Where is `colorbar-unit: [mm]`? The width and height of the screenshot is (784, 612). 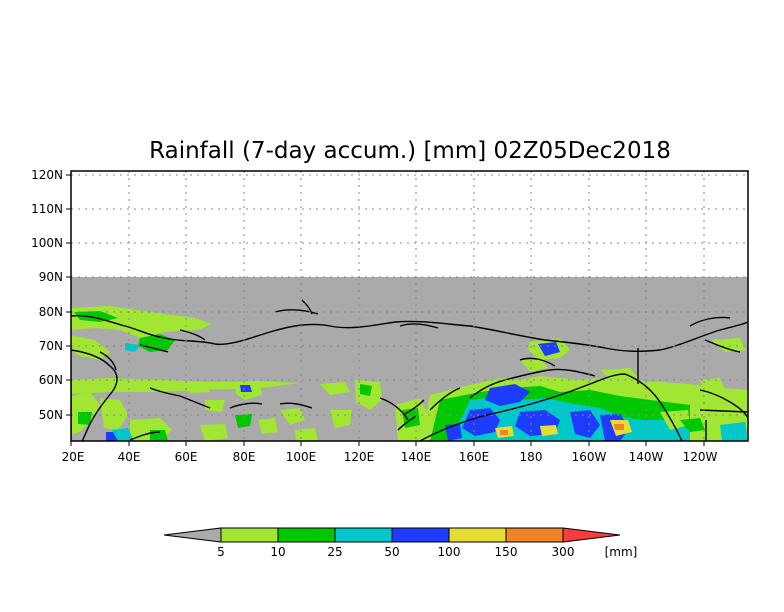
colorbar-unit: [mm] is located at coordinates (621, 552).